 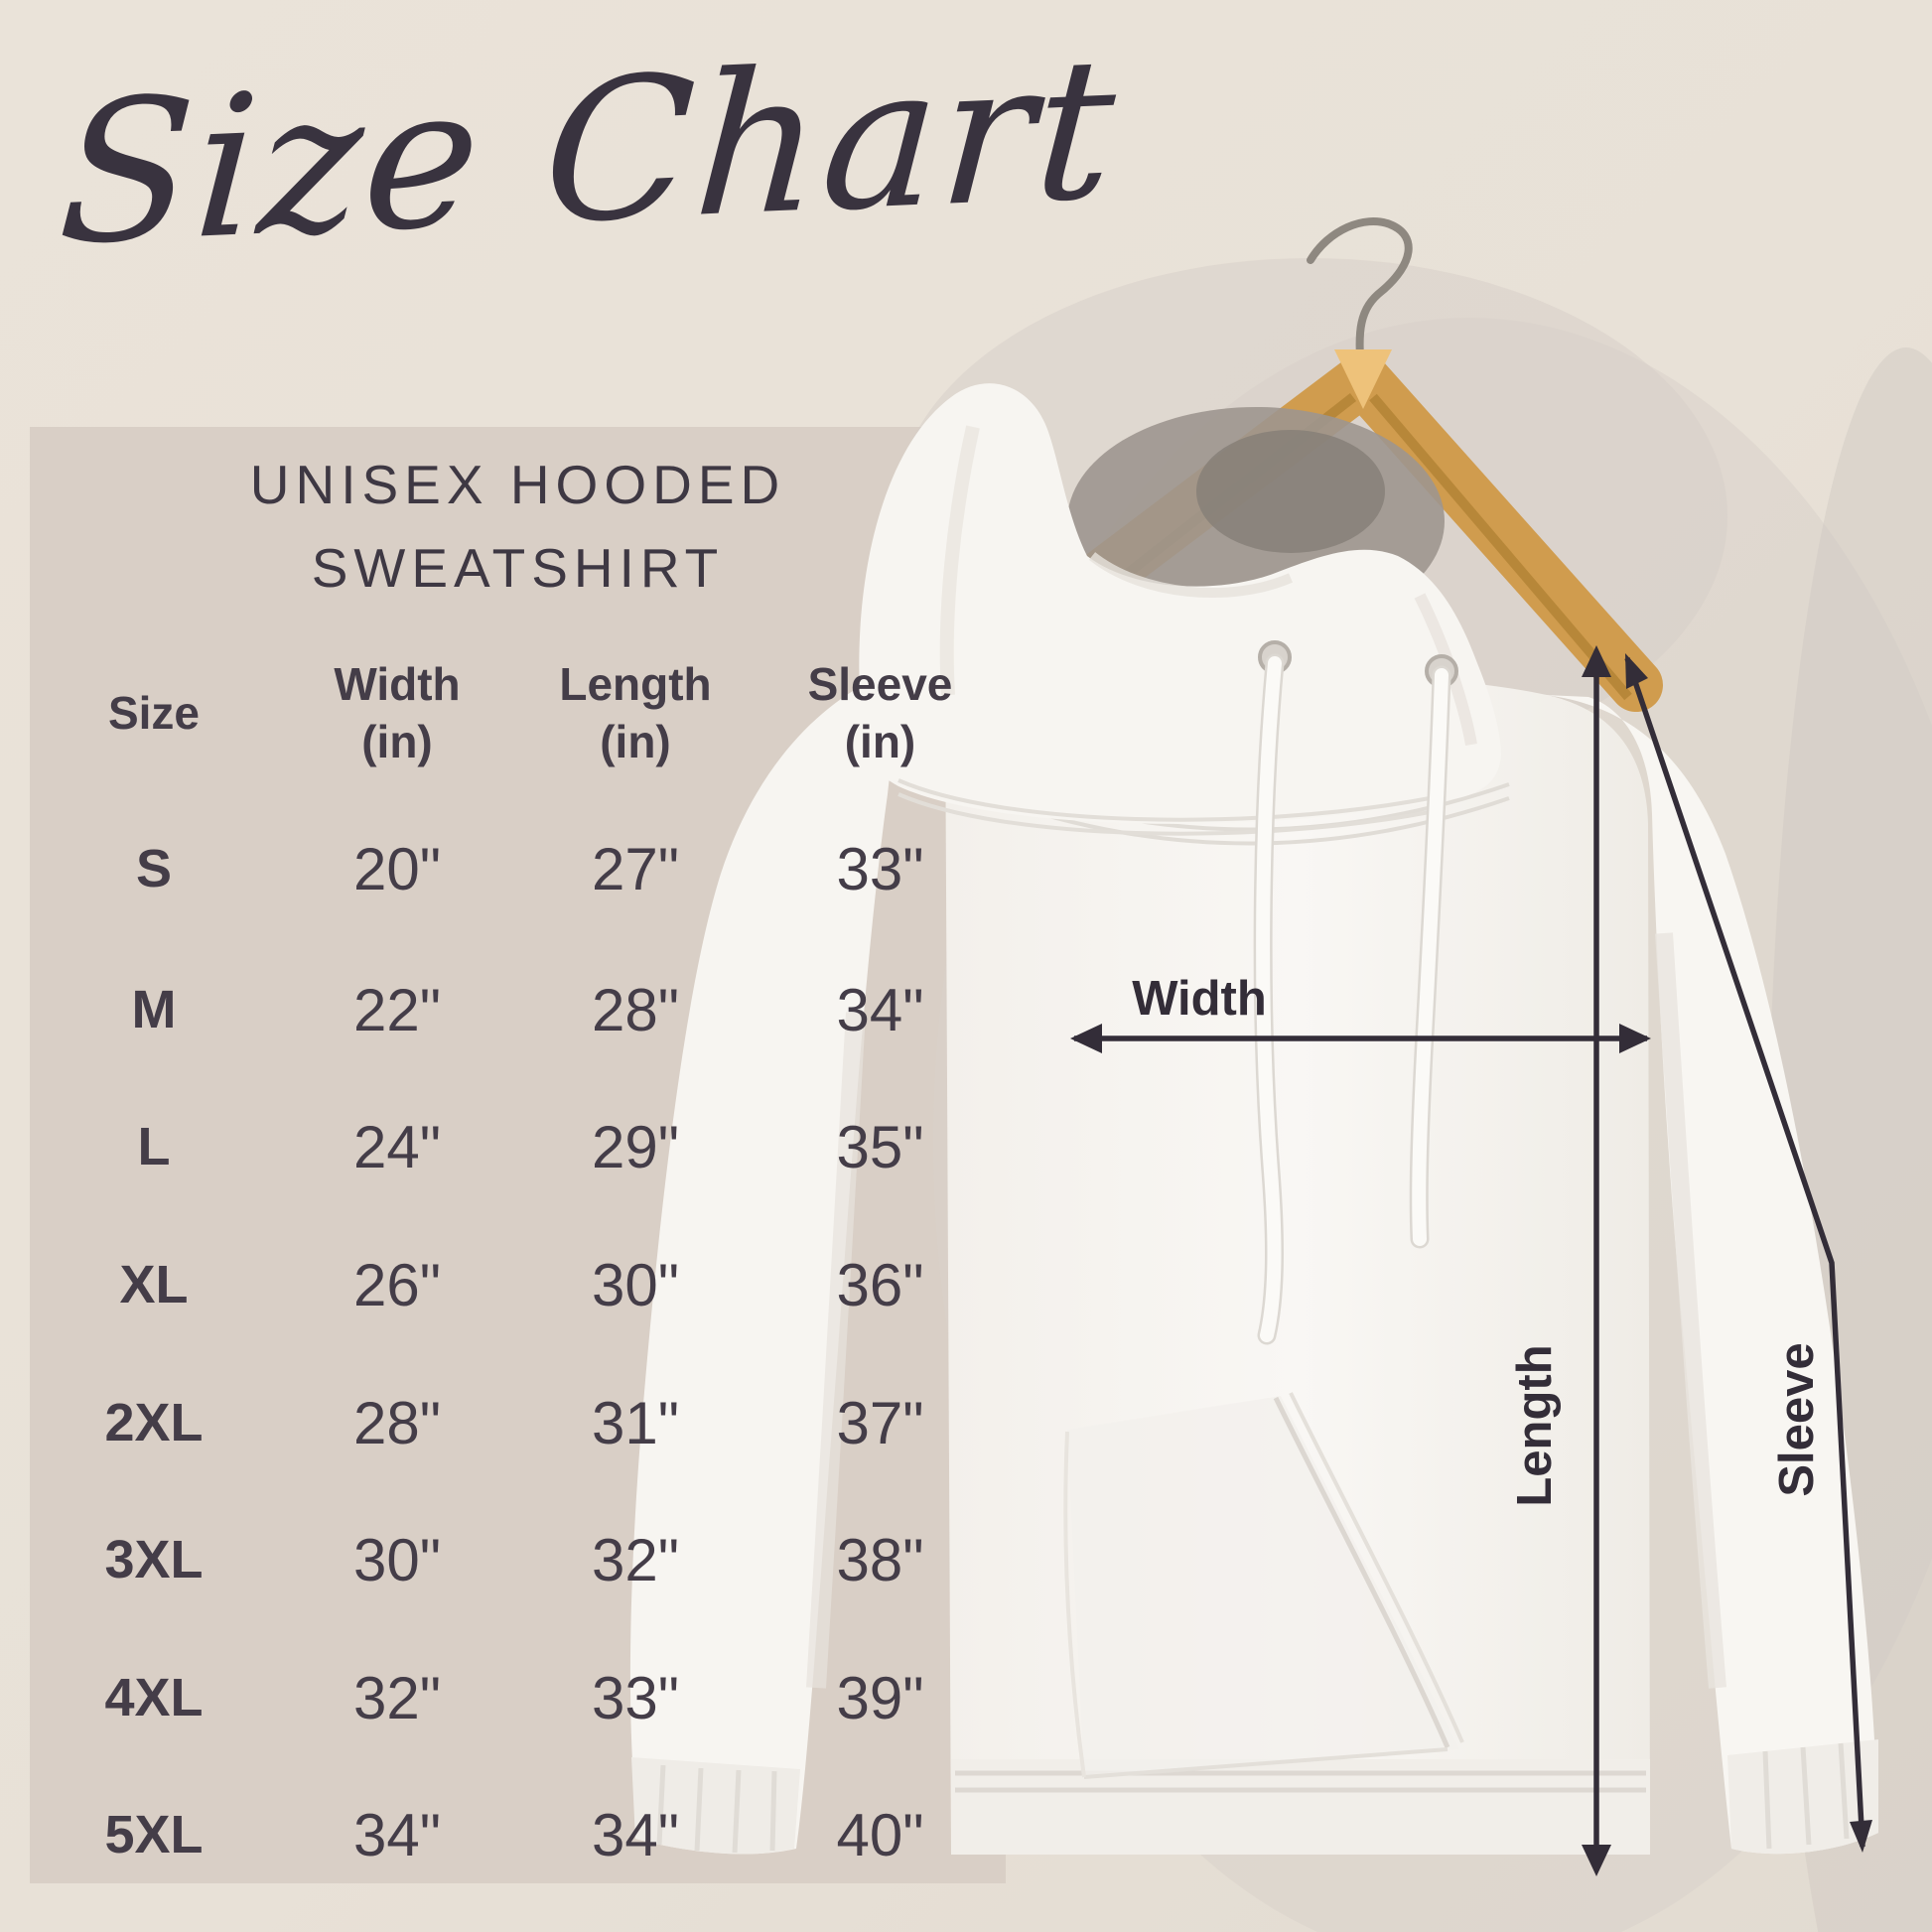 What do you see at coordinates (635, 712) in the screenshot?
I see `col-header-length: Length (in)` at bounding box center [635, 712].